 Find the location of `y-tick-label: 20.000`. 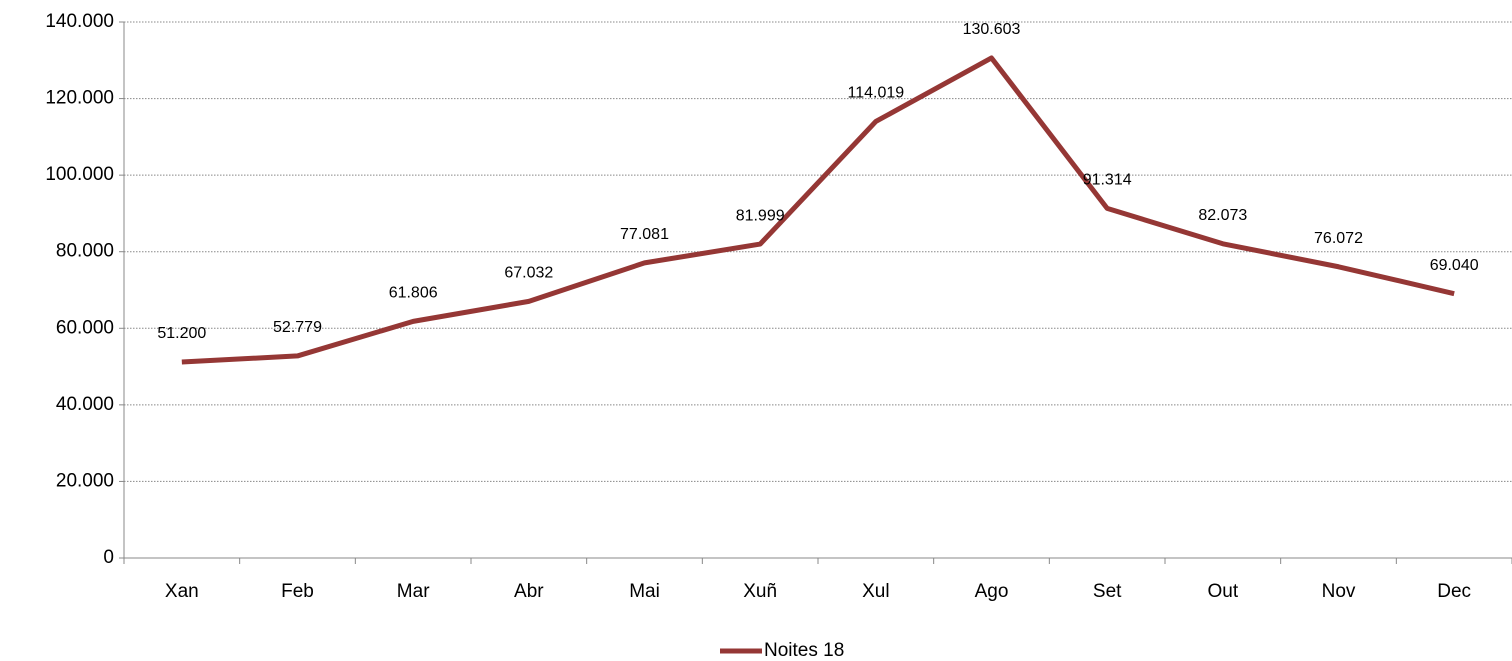

y-tick-label: 20.000 is located at coordinates (85, 480).